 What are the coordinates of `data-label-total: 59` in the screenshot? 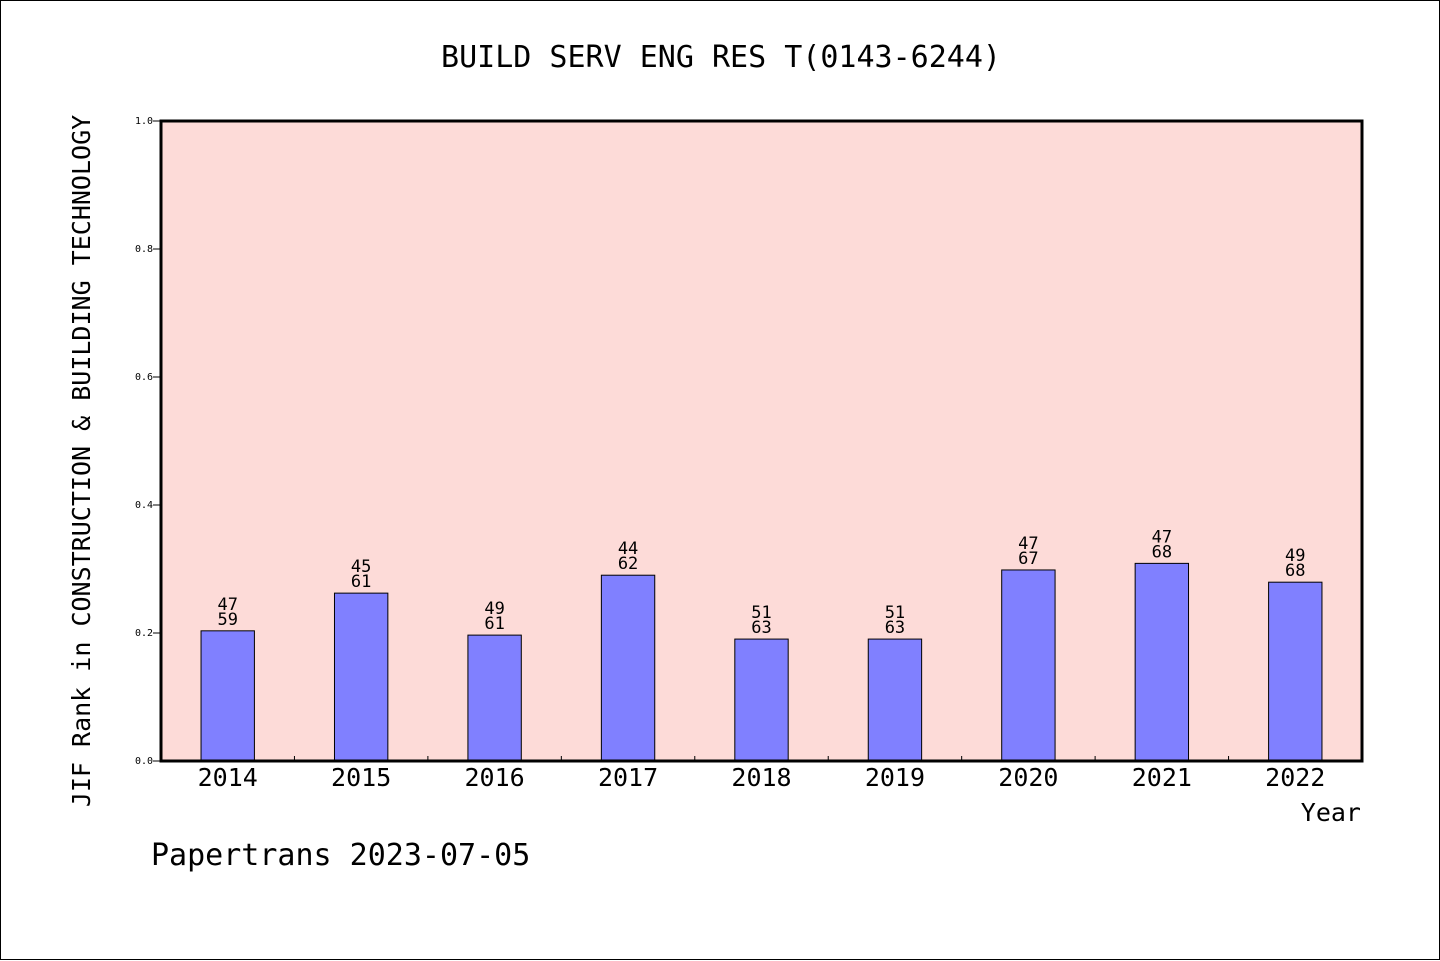 It's located at (227, 620).